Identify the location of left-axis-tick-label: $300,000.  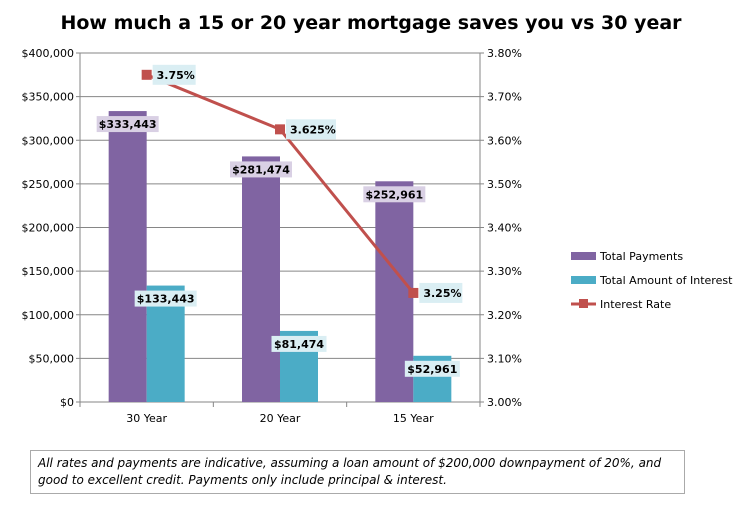
(48, 140).